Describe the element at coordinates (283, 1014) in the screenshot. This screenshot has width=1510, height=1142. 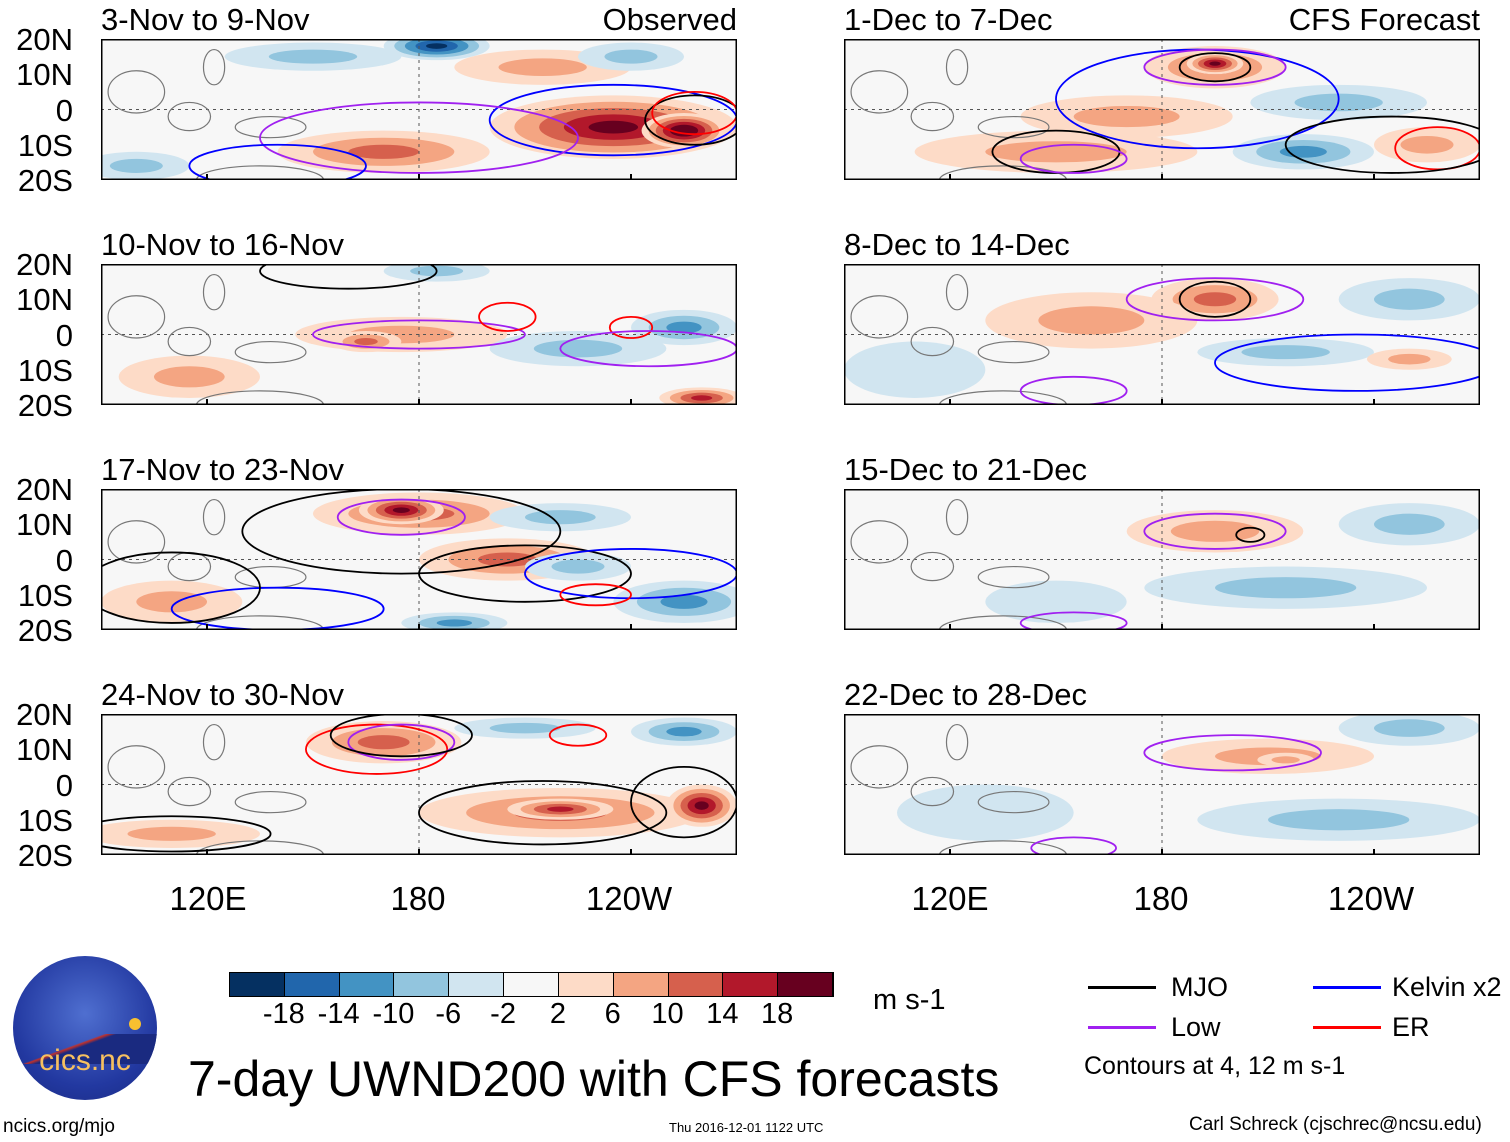
I see `colorbar-label: -18` at that location.